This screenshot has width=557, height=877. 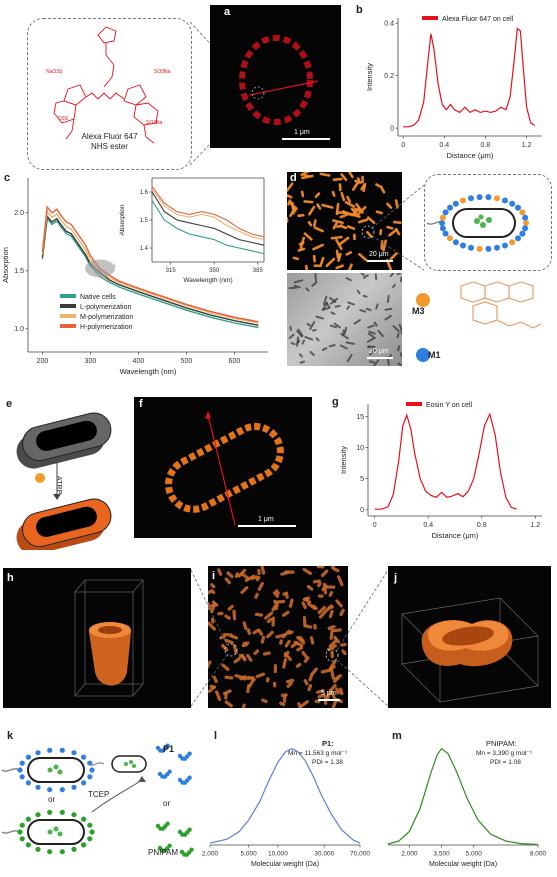 What do you see at coordinates (109, 146) in the screenshot?
I see `dye-name-2: NHS ester` at bounding box center [109, 146].